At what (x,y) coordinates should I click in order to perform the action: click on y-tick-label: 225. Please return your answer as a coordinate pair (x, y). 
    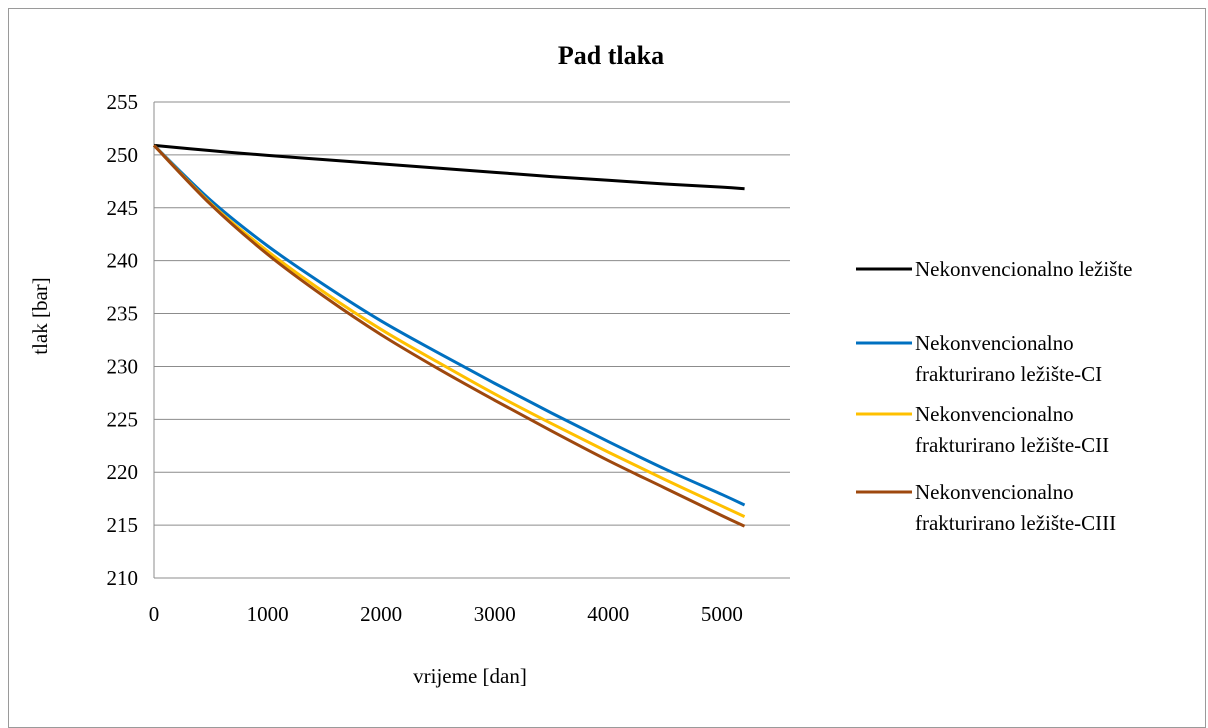
    Looking at the image, I should click on (123, 419).